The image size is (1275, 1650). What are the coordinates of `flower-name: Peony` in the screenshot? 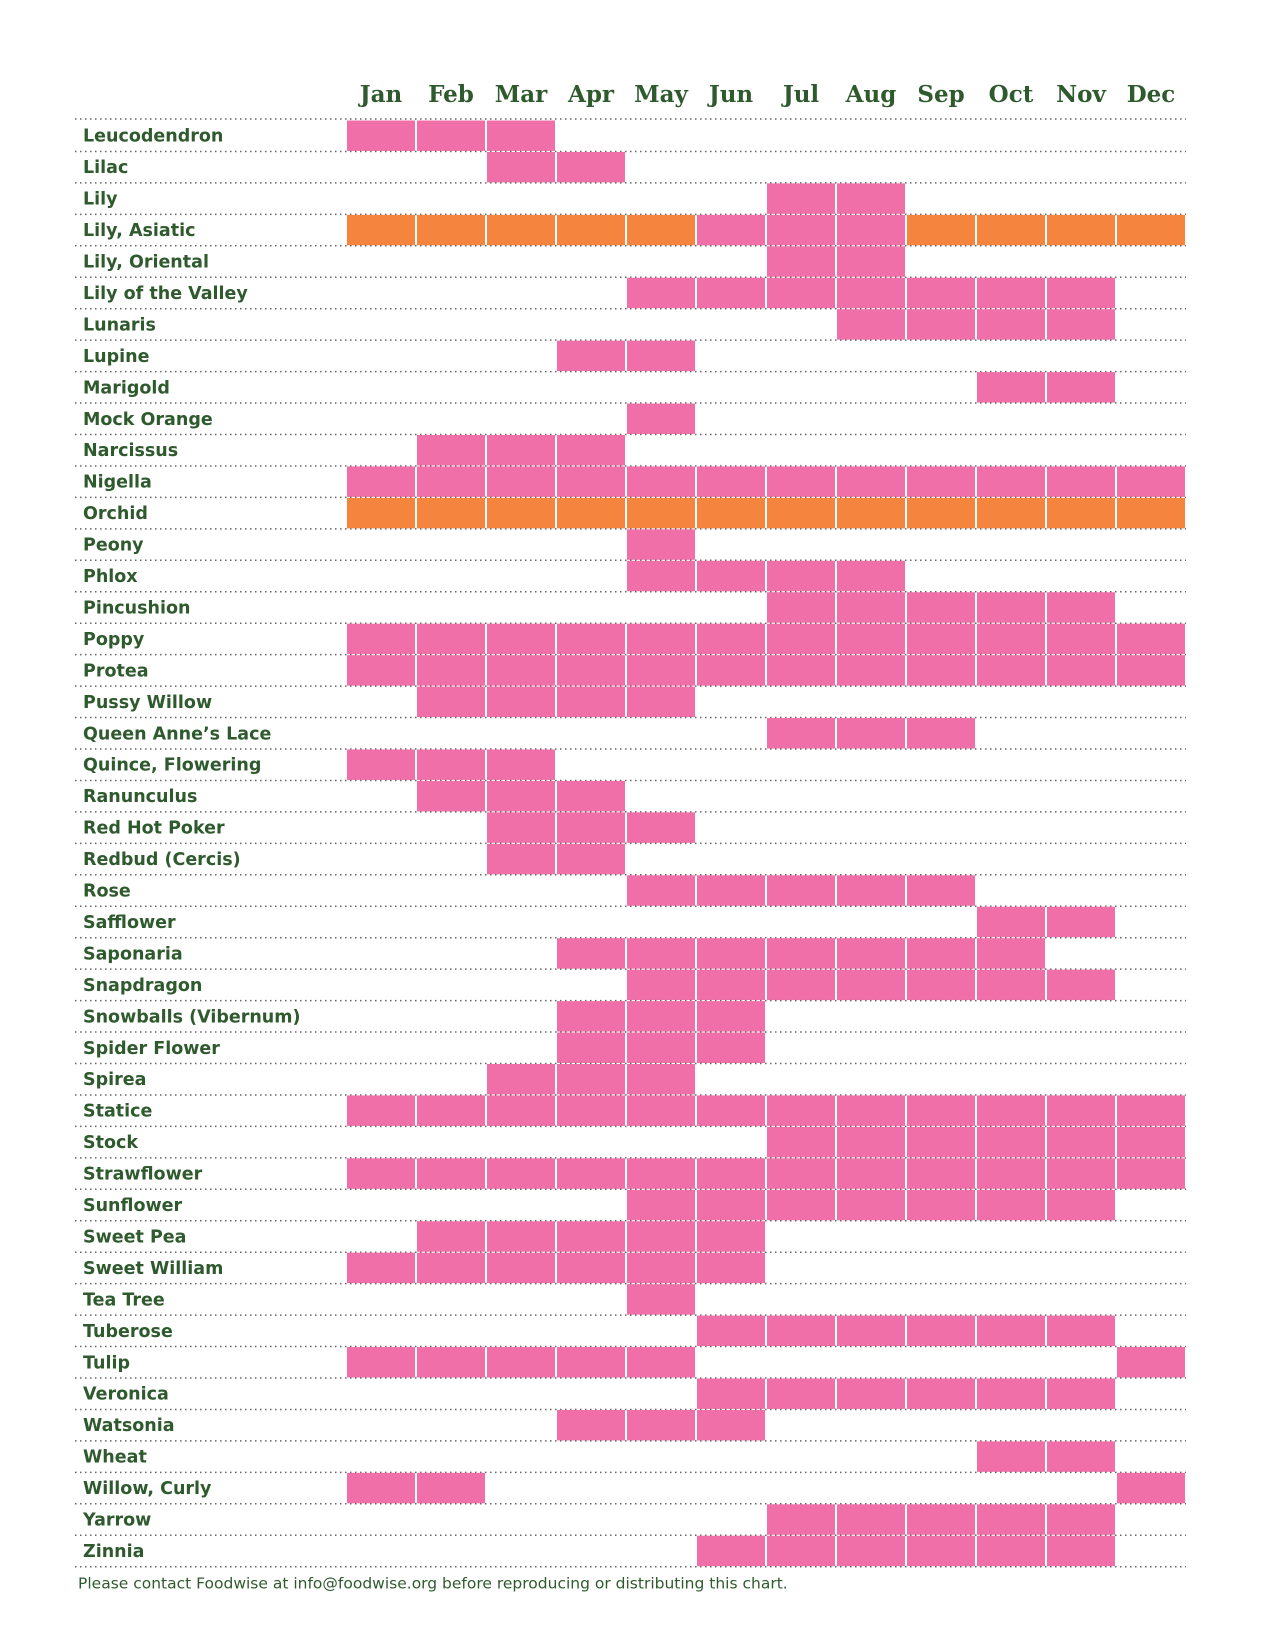 It's located at (113, 546).